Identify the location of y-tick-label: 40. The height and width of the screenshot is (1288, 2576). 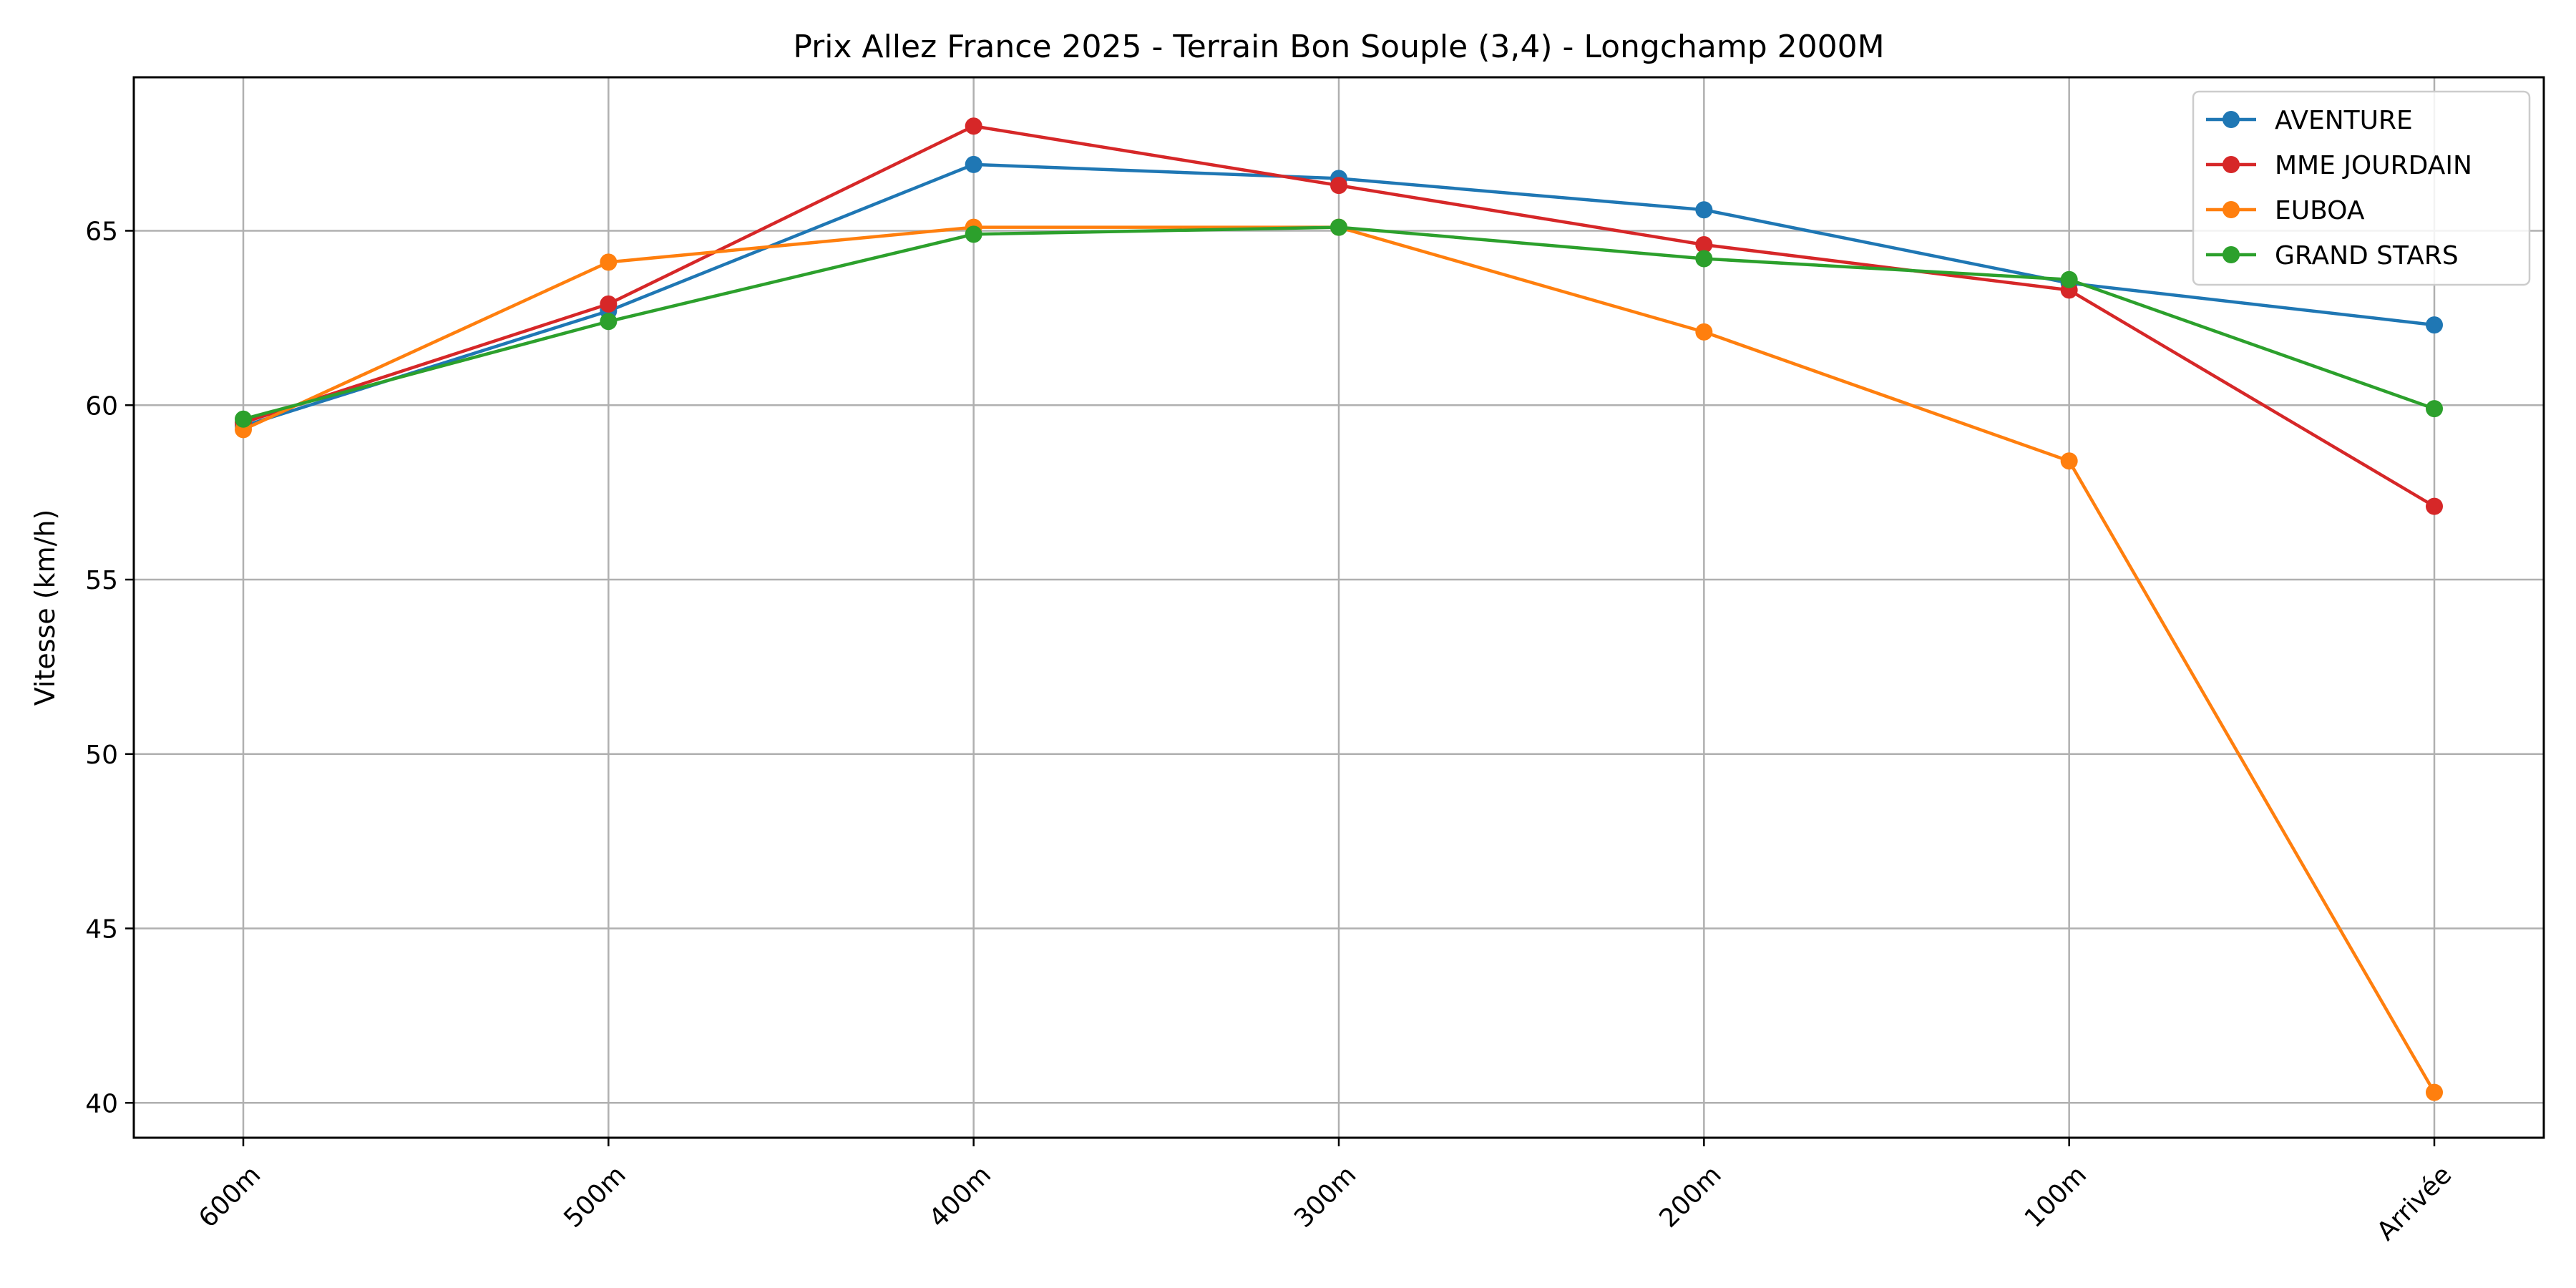
(101, 1103).